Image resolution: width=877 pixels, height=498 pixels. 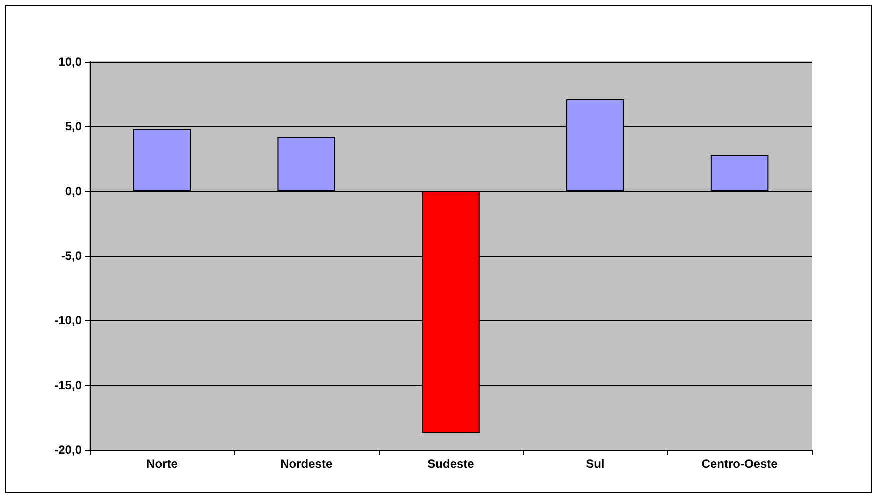 What do you see at coordinates (740, 464) in the screenshot?
I see `x-tick-label: Centro-Oeste` at bounding box center [740, 464].